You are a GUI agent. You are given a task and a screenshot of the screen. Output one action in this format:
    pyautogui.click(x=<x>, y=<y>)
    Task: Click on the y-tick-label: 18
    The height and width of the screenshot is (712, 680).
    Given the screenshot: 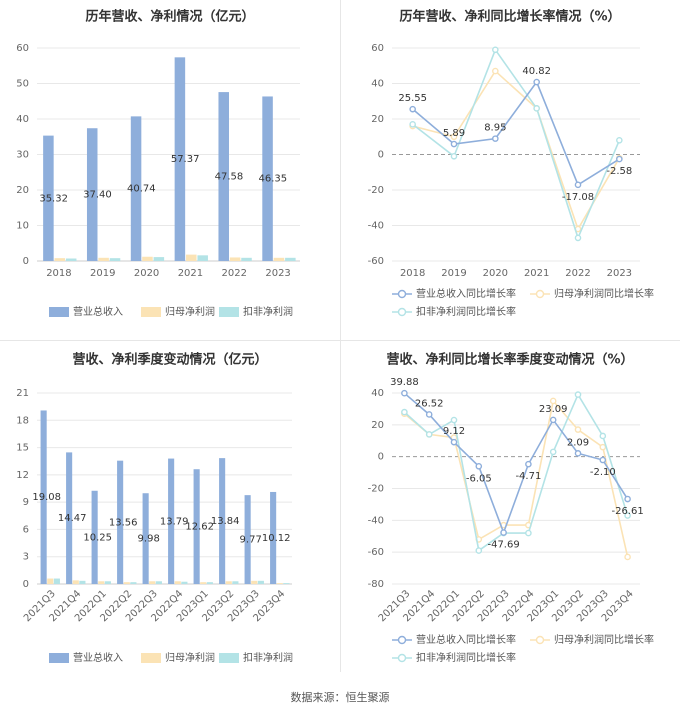 What is the action you would take?
    pyautogui.click(x=22, y=420)
    